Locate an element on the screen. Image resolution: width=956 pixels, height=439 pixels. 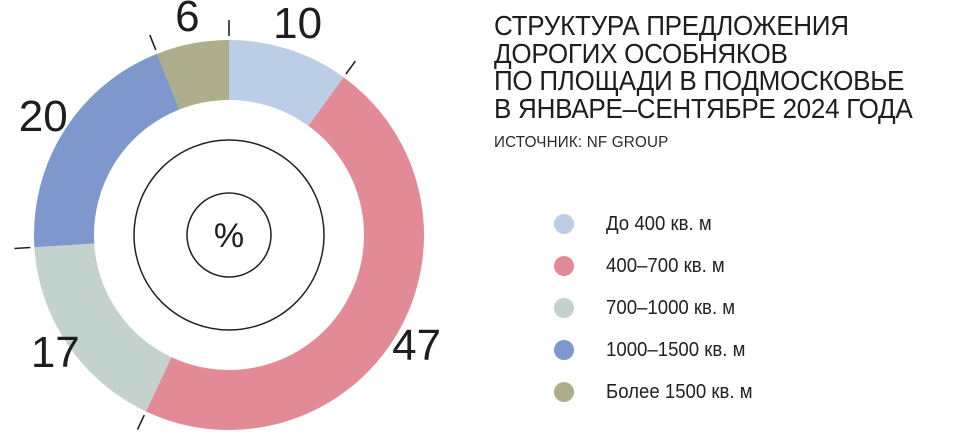
inner-circle-inner is located at coordinates (229, 235).